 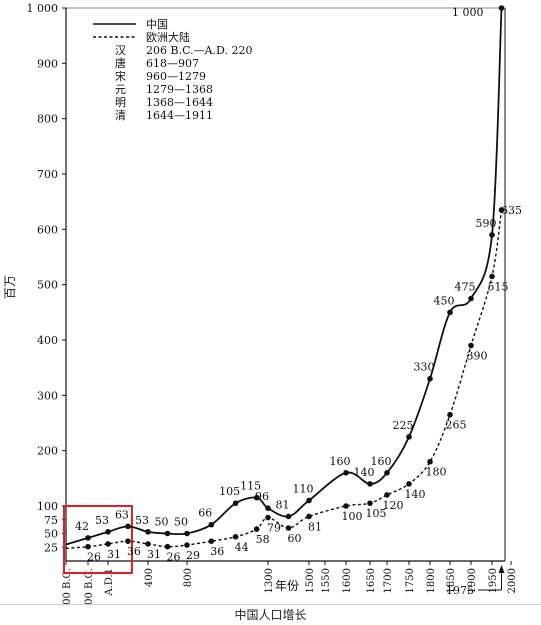 I want to click on y-tick-label: 400, so click(x=47, y=340).